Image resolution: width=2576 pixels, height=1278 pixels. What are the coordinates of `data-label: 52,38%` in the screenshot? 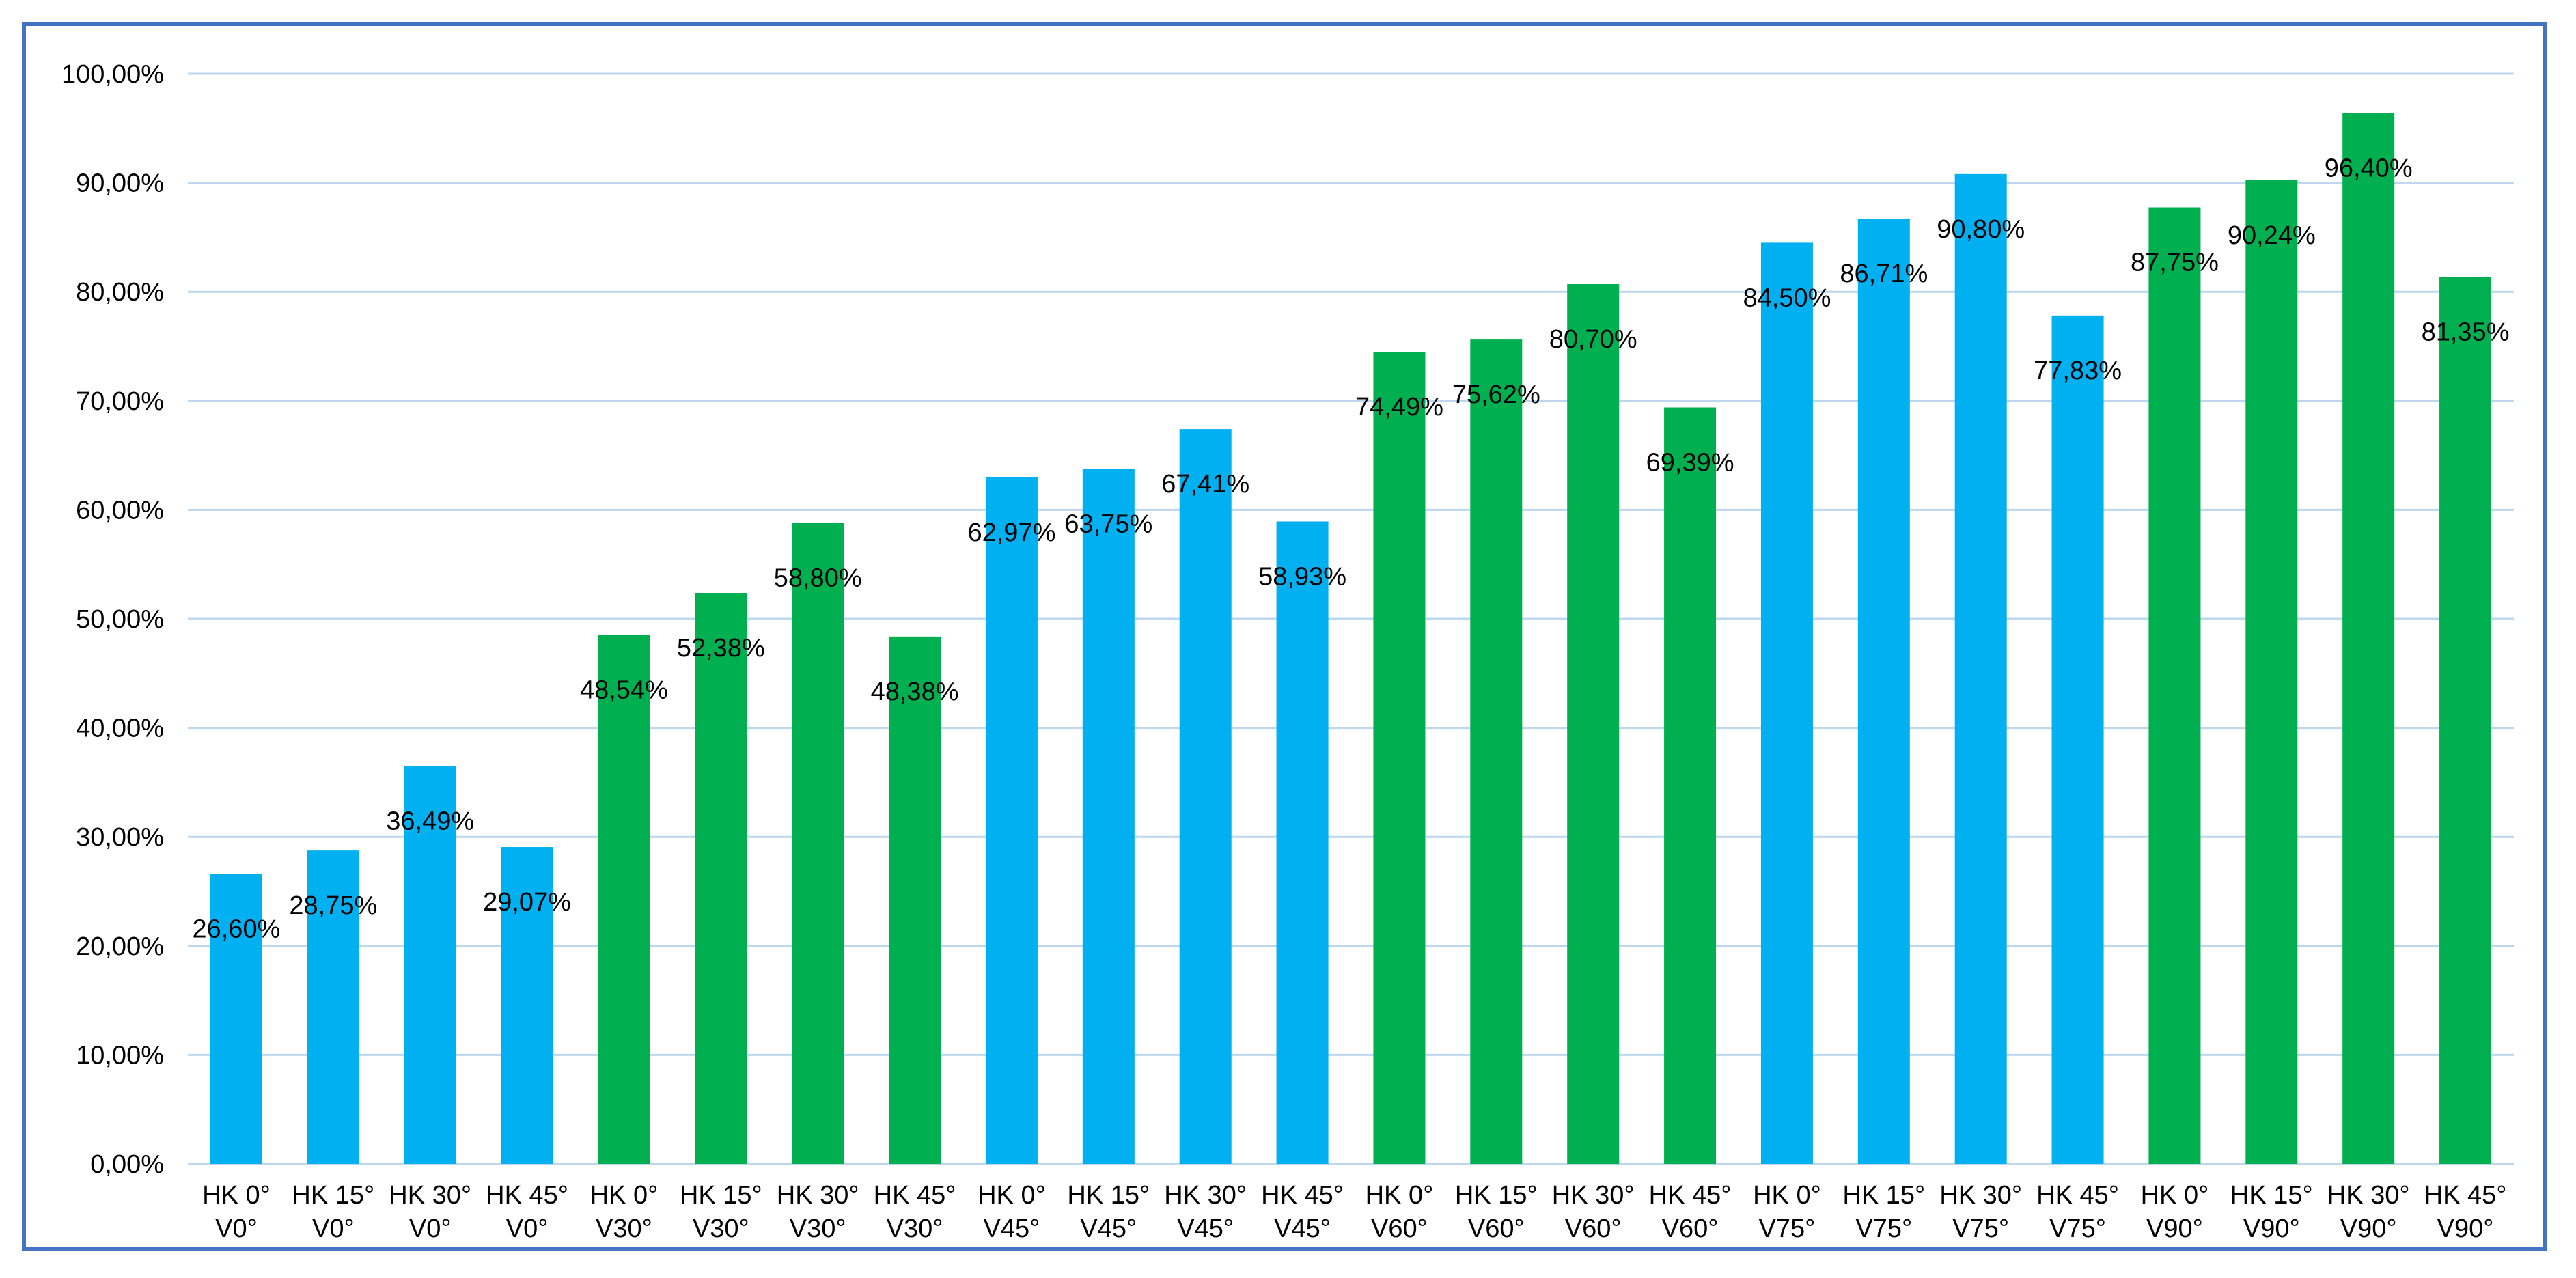 It's located at (721, 648).